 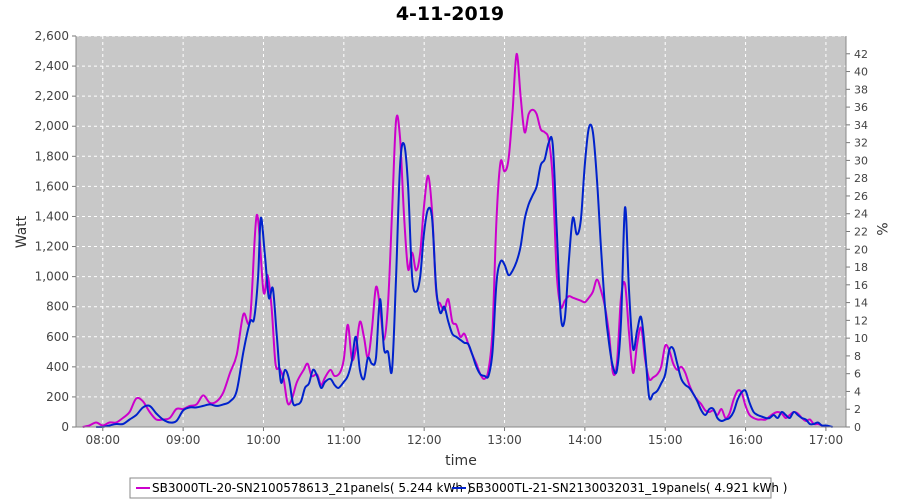 I want to click on y2-axis-label: %, so click(x=881, y=228).